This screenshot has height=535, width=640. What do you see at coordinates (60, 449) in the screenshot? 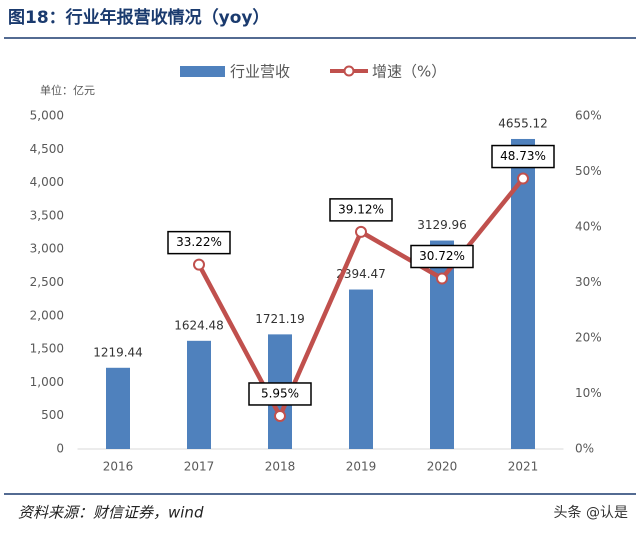
I see `y-tick-label: 0` at bounding box center [60, 449].